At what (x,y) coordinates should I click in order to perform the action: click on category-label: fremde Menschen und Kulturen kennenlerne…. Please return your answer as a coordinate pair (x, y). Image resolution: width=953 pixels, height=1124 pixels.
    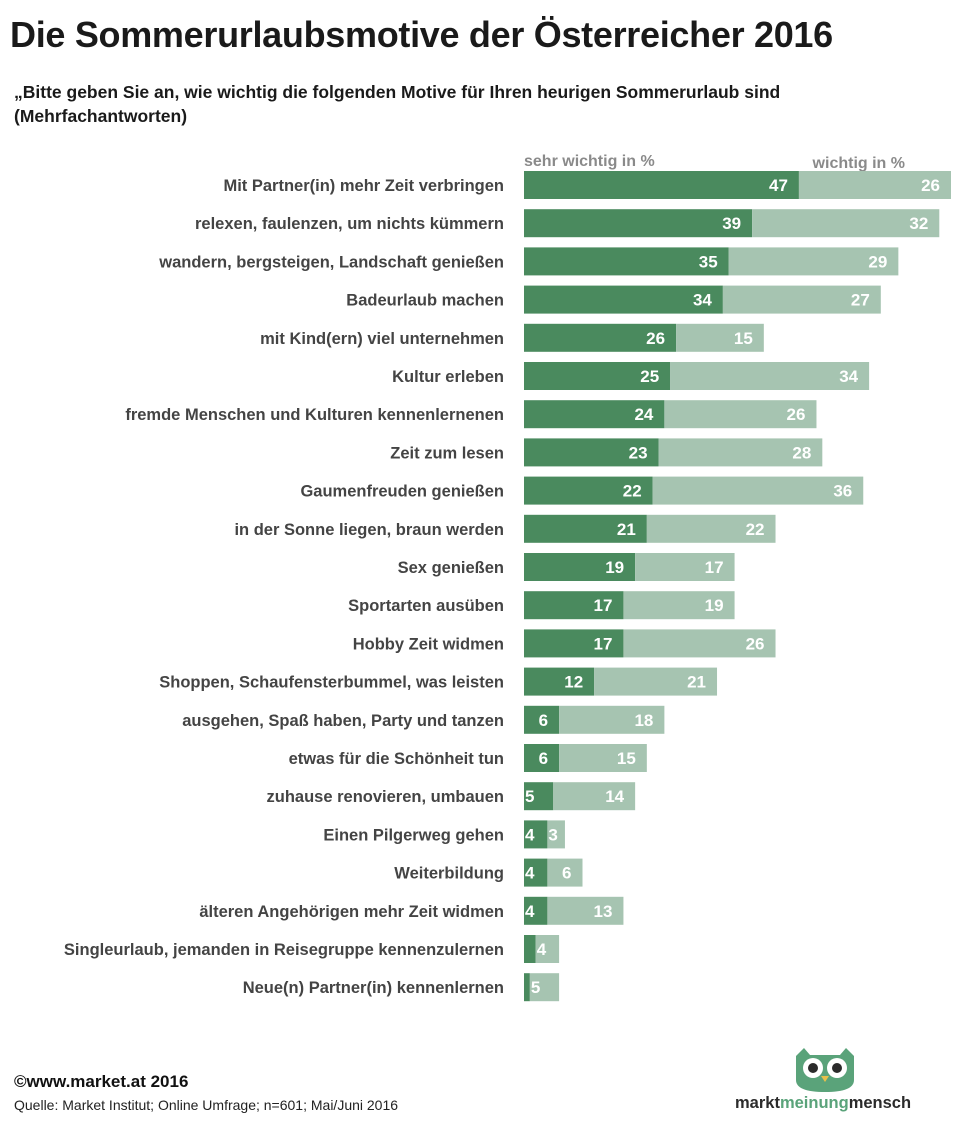
    Looking at the image, I should click on (314, 415).